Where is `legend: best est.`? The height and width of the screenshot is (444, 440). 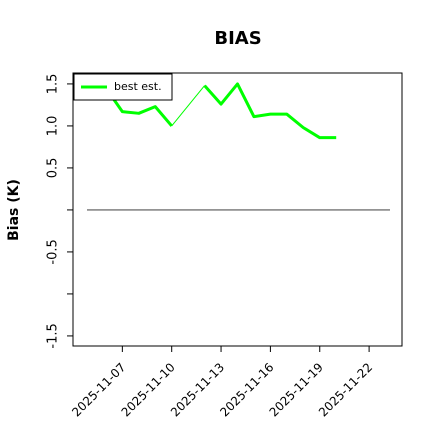
legend: best est. is located at coordinates (123, 87).